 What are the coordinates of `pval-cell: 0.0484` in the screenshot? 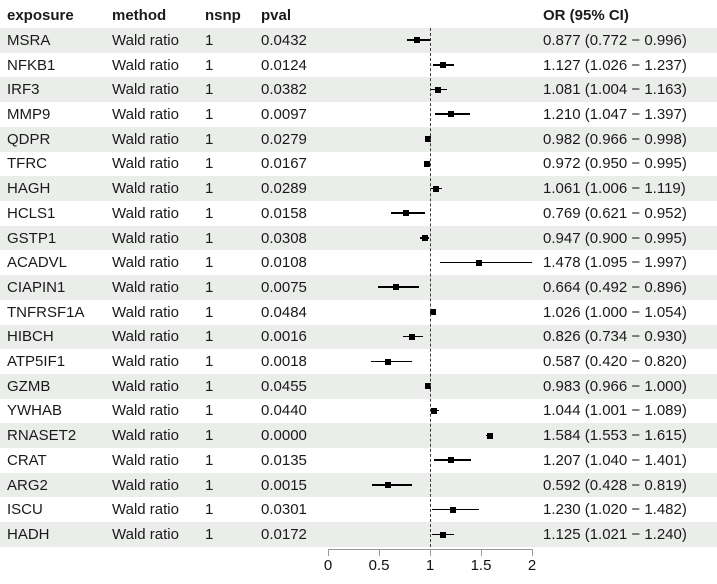 It's located at (284, 312).